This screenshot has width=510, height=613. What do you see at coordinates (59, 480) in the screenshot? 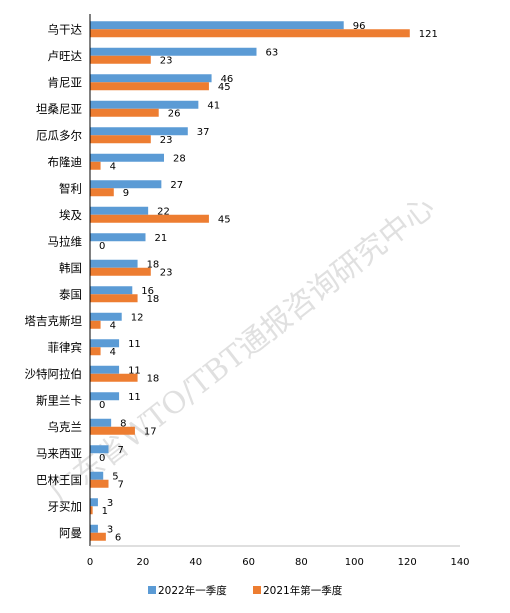
I see `category-label: 巴林王国` at bounding box center [59, 480].